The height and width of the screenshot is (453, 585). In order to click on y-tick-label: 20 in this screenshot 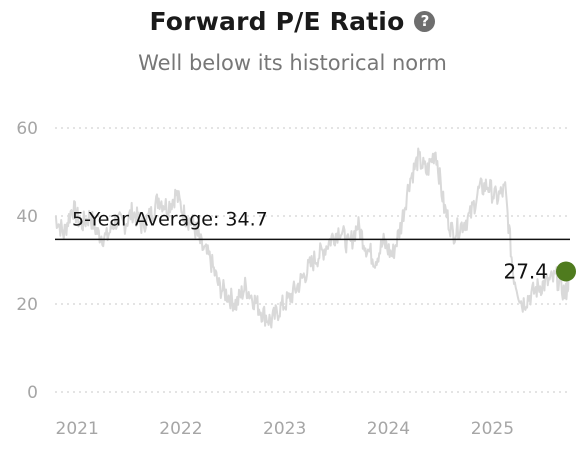, I will do `click(27, 305)`.